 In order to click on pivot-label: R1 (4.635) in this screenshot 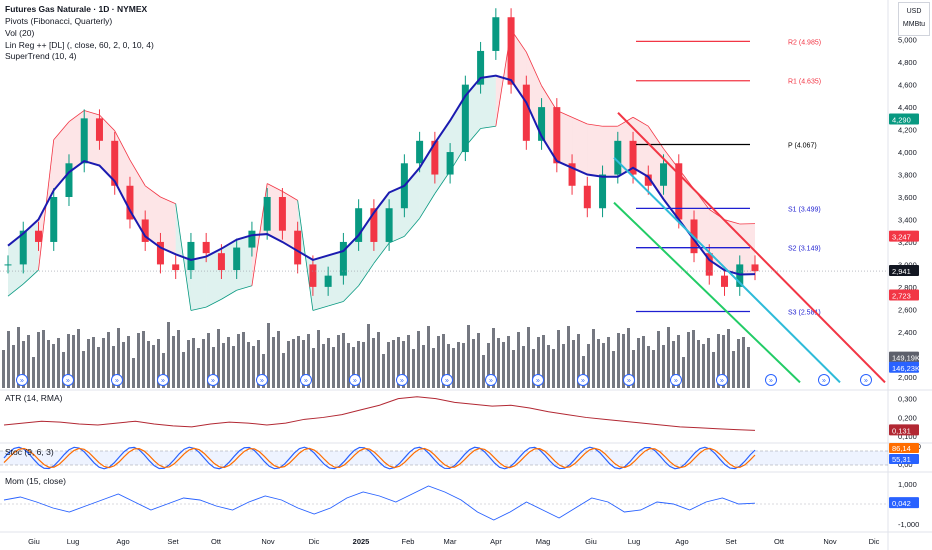, I will do `click(804, 82)`.